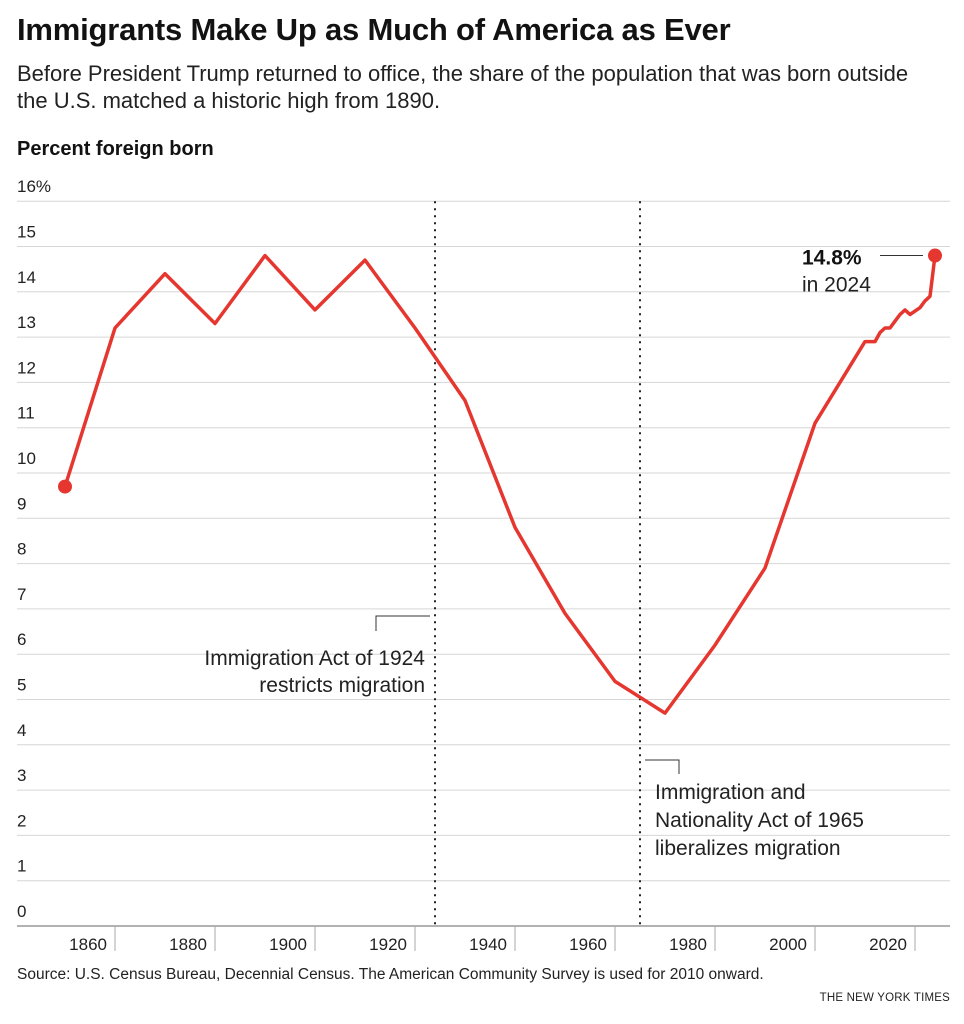 The image size is (964, 1024). What do you see at coordinates (884, 998) in the screenshot?
I see `credit: THE NEW YORK TIMES` at bounding box center [884, 998].